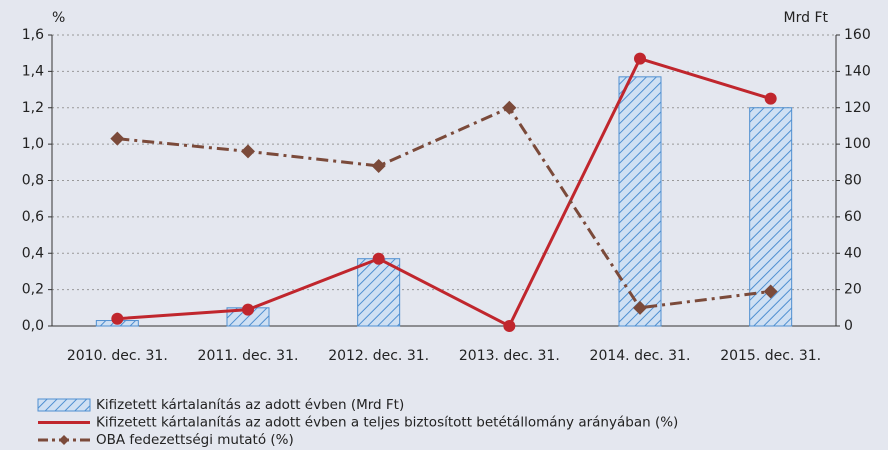  What do you see at coordinates (58, 18) in the screenshot?
I see `y-axis-unit: %` at bounding box center [58, 18].